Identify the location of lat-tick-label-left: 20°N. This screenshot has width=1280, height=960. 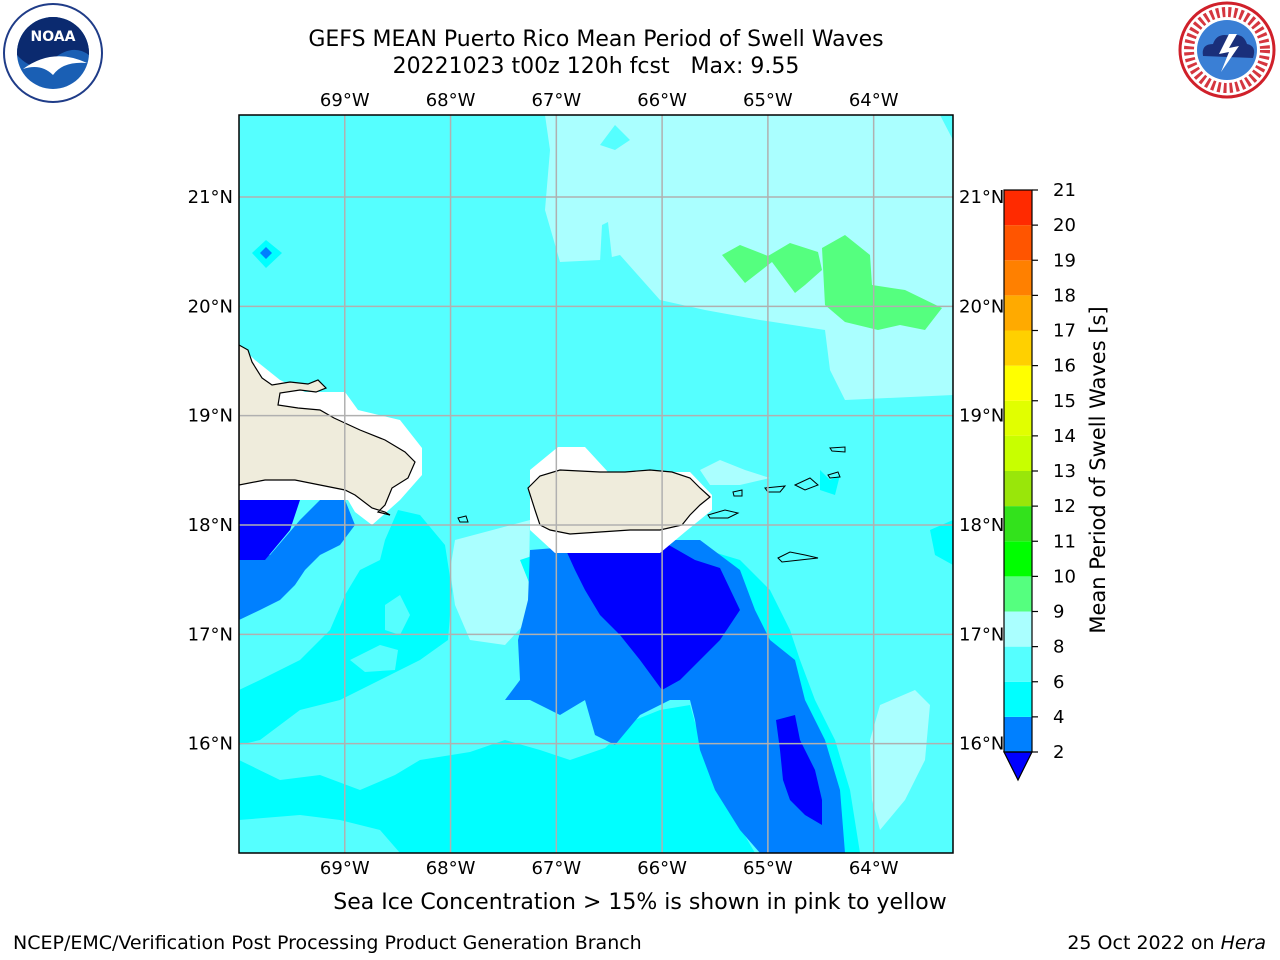
(210, 306).